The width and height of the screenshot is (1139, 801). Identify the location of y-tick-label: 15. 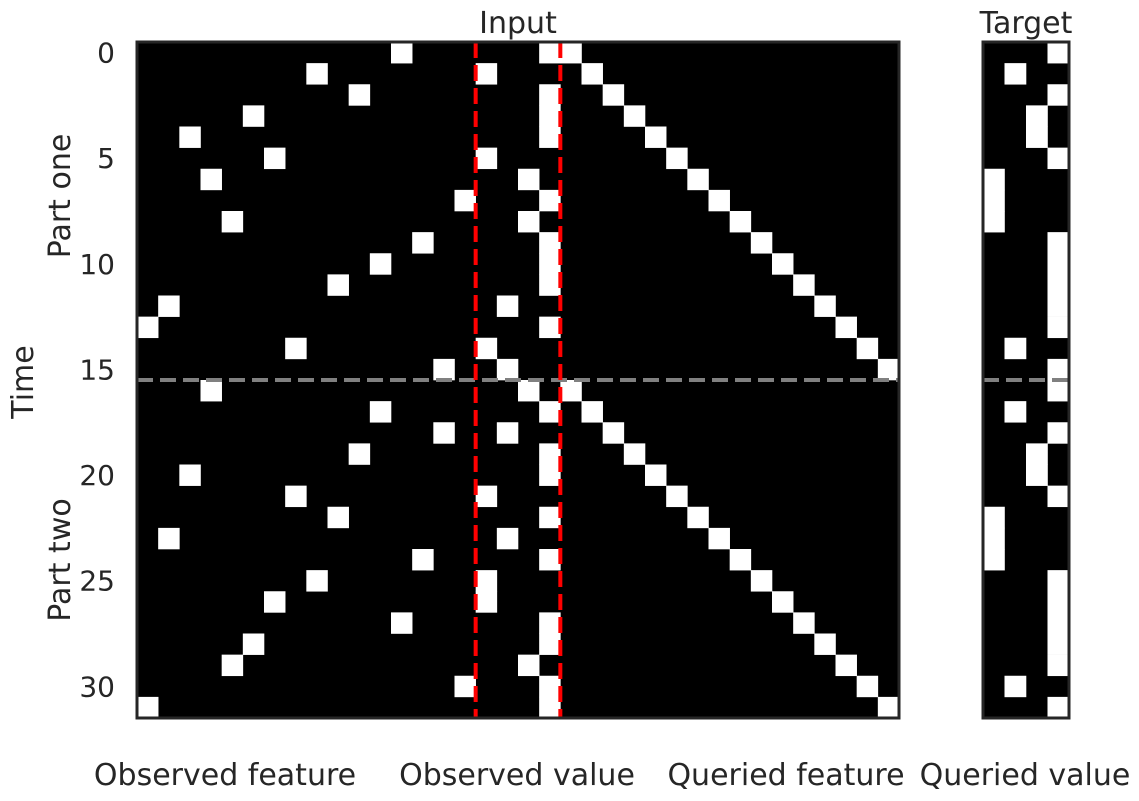
(97, 369).